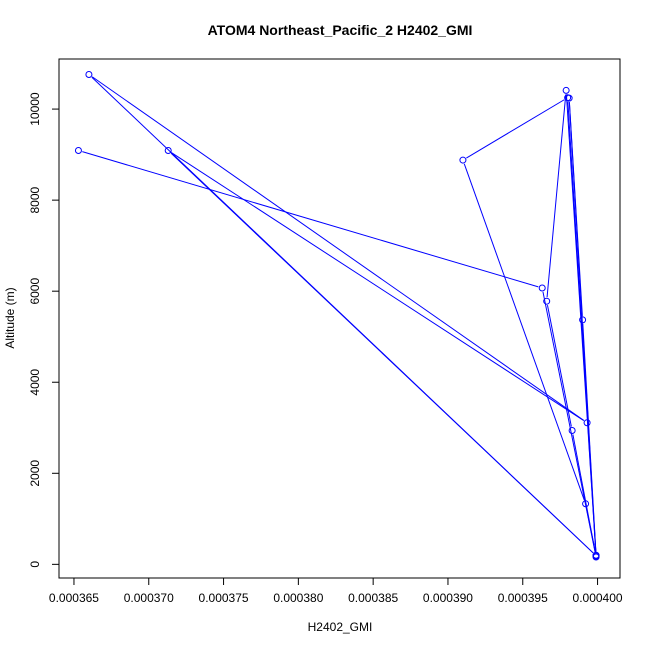  Describe the element at coordinates (35, 382) in the screenshot. I see `y-tick-label: 4000` at that location.